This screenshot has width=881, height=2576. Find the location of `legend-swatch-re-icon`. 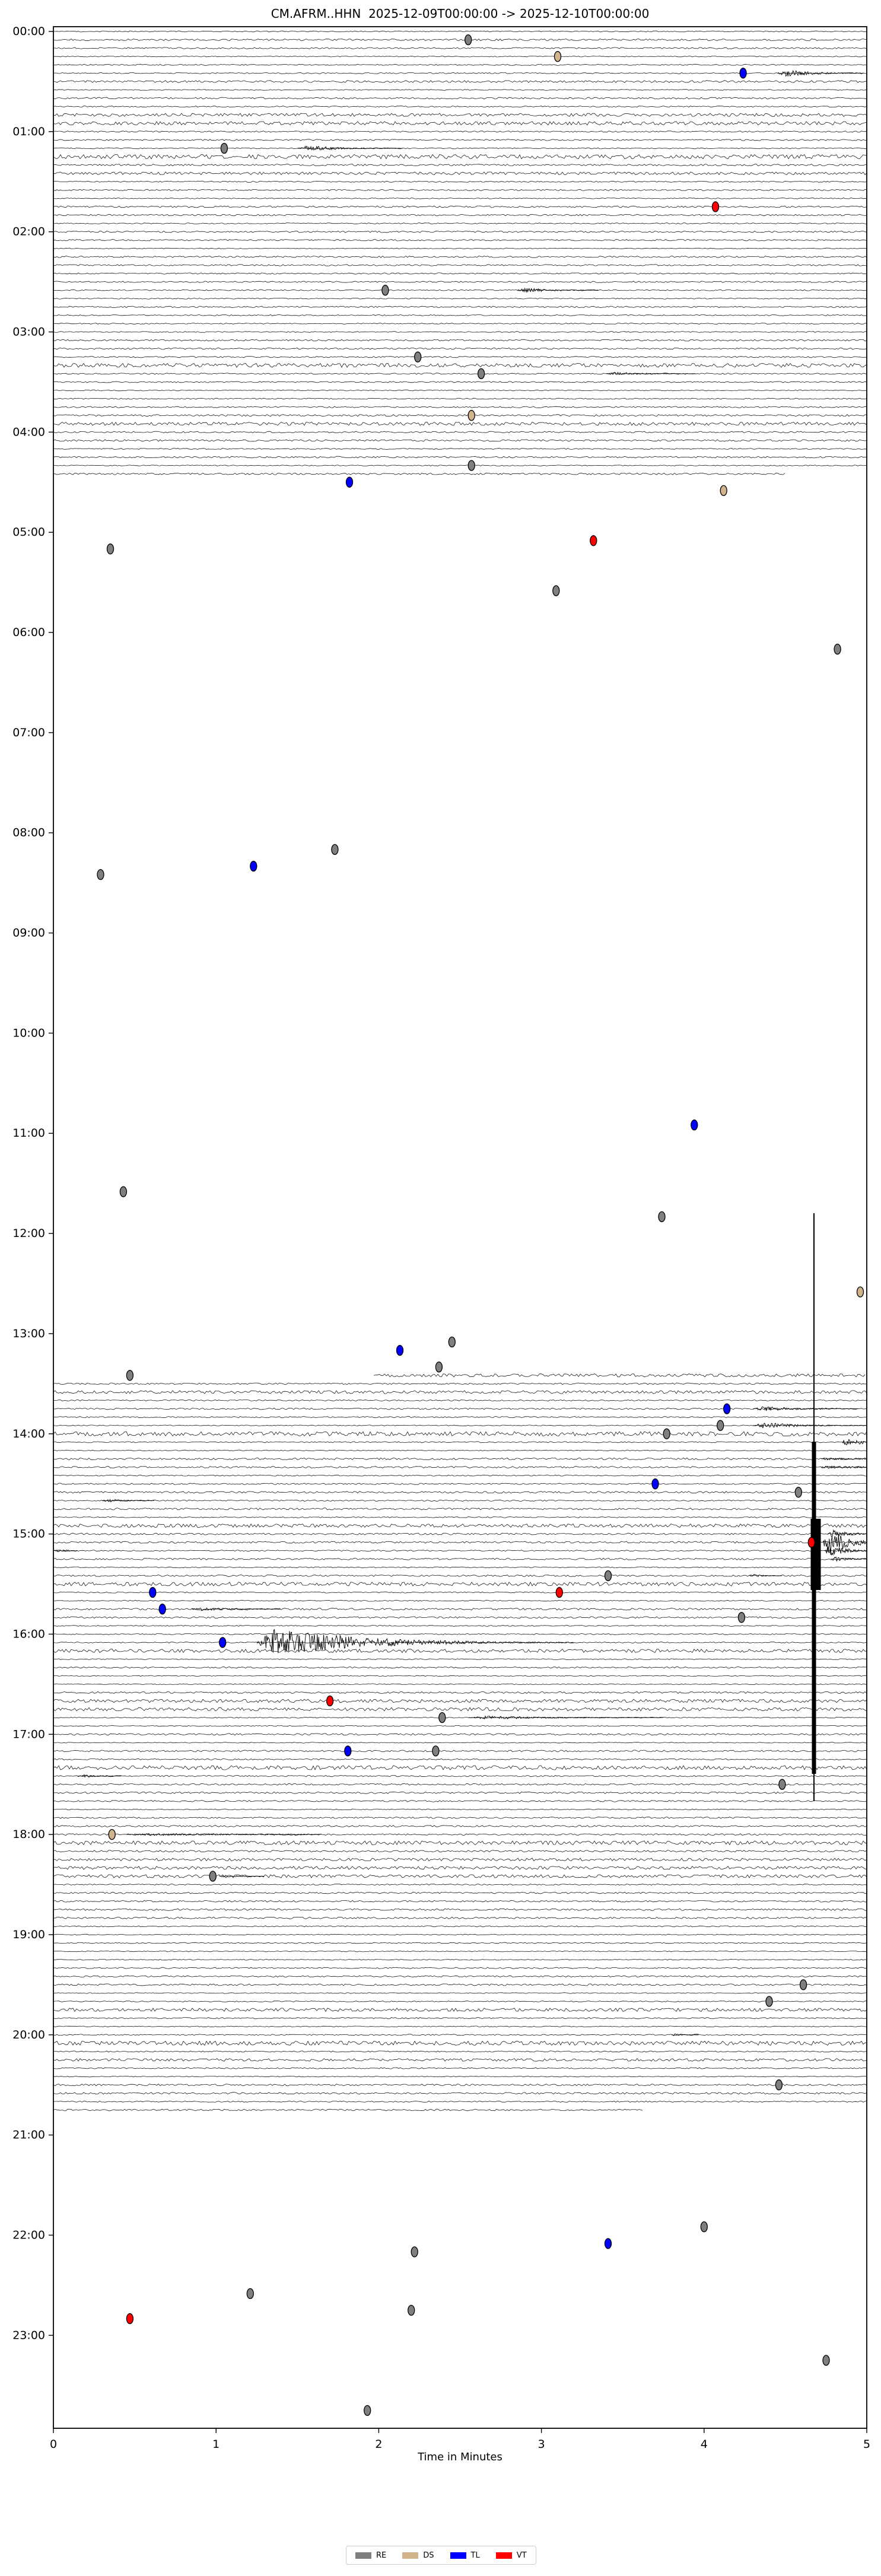

legend-swatch-re-icon is located at coordinates (363, 2555).